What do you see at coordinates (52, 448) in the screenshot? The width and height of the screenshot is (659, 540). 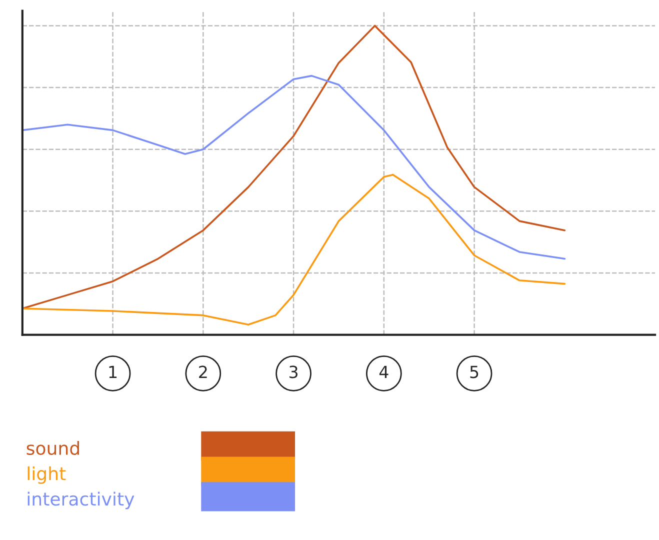 I see `text: sound` at bounding box center [52, 448].